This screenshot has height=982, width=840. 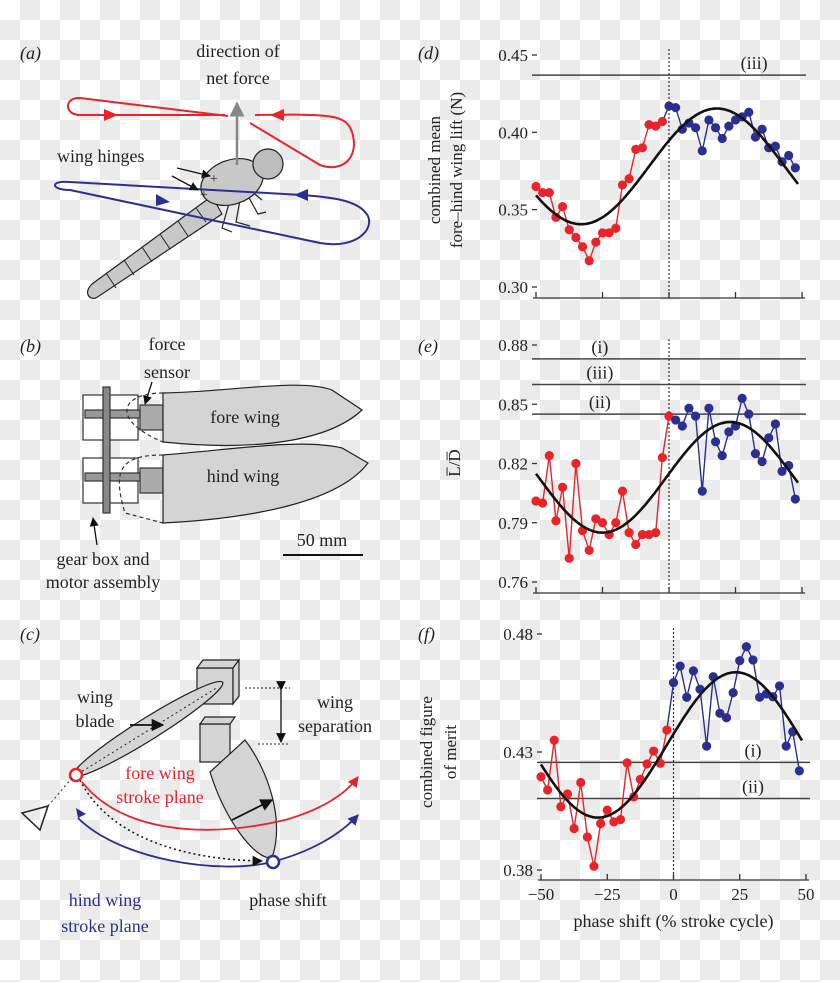 What do you see at coordinates (322, 540) in the screenshot?
I see `scale-bar-label: 50 mm` at bounding box center [322, 540].